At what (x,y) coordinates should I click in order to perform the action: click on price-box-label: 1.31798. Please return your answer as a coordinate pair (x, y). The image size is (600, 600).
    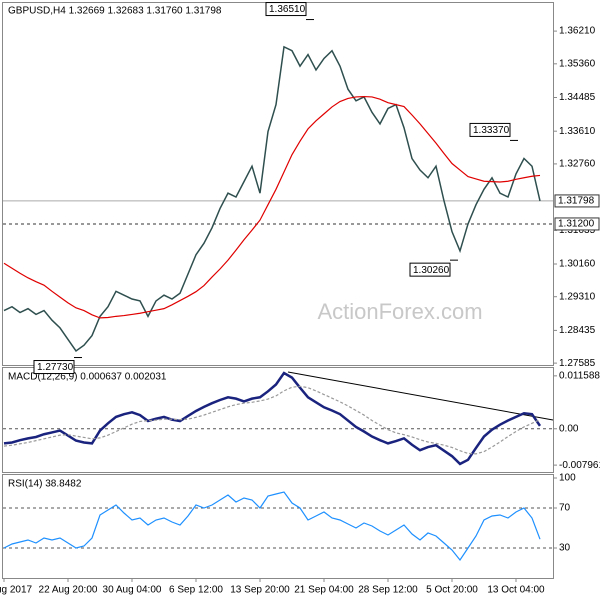
    Looking at the image, I should click on (576, 201).